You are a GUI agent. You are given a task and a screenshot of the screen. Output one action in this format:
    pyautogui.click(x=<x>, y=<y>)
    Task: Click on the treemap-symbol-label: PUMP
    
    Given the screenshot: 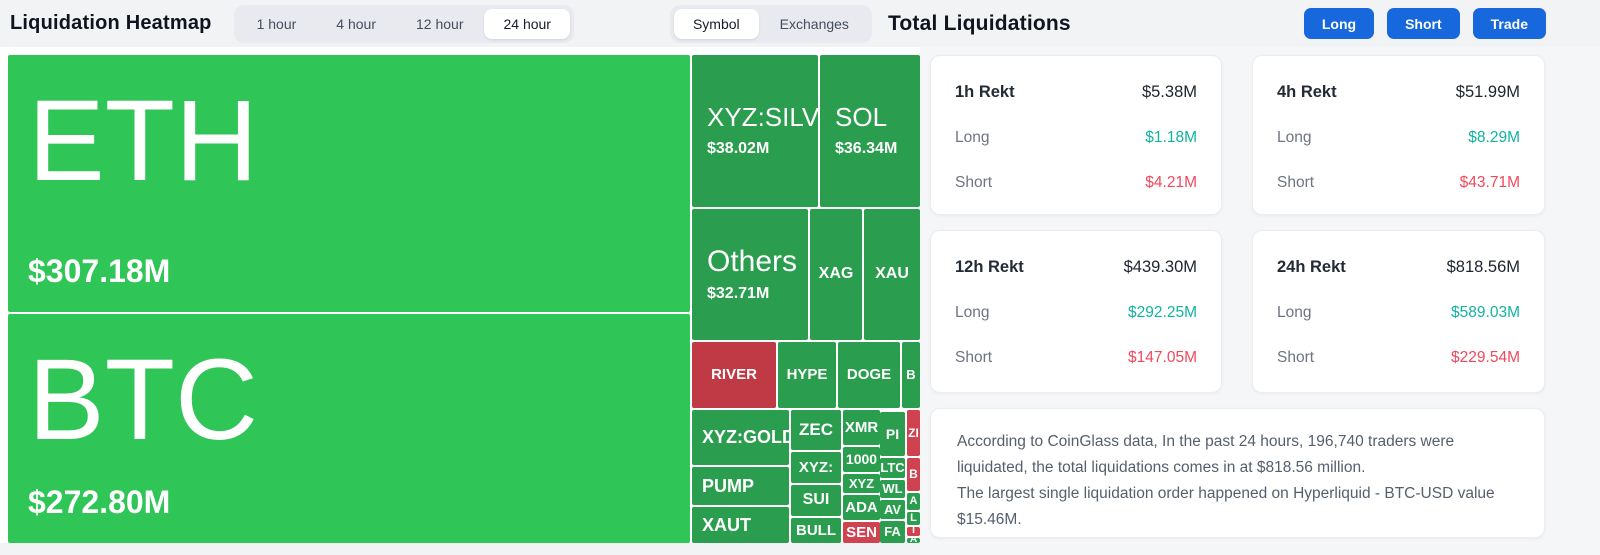 What is the action you would take?
    pyautogui.click(x=728, y=485)
    